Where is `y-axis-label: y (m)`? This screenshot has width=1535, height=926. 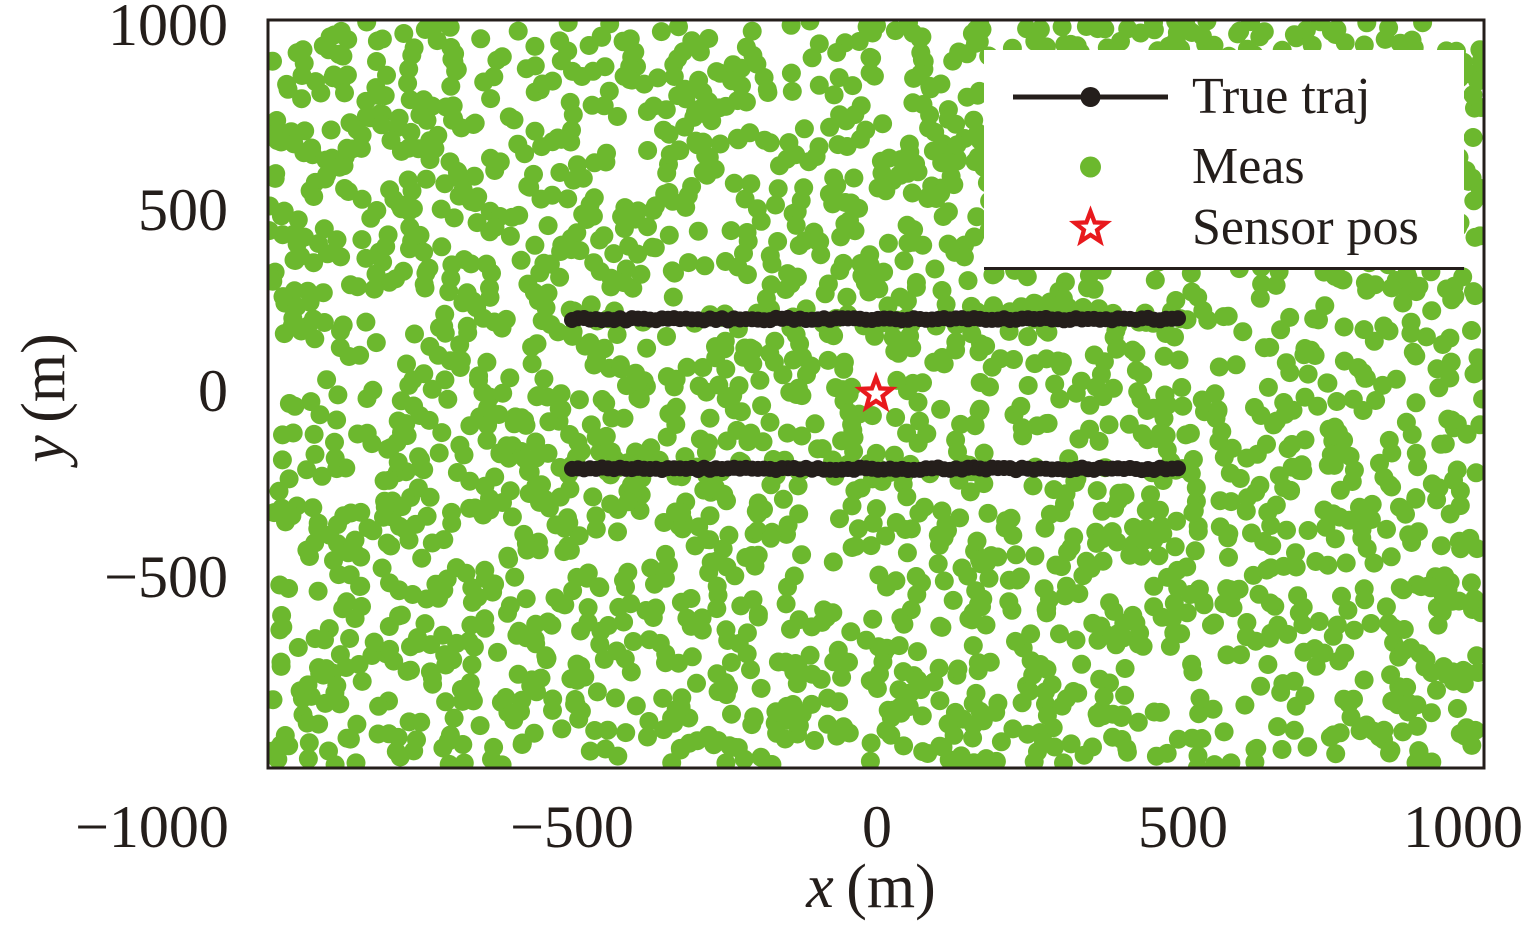
y-axis-label: y (m) is located at coordinates (44, 398).